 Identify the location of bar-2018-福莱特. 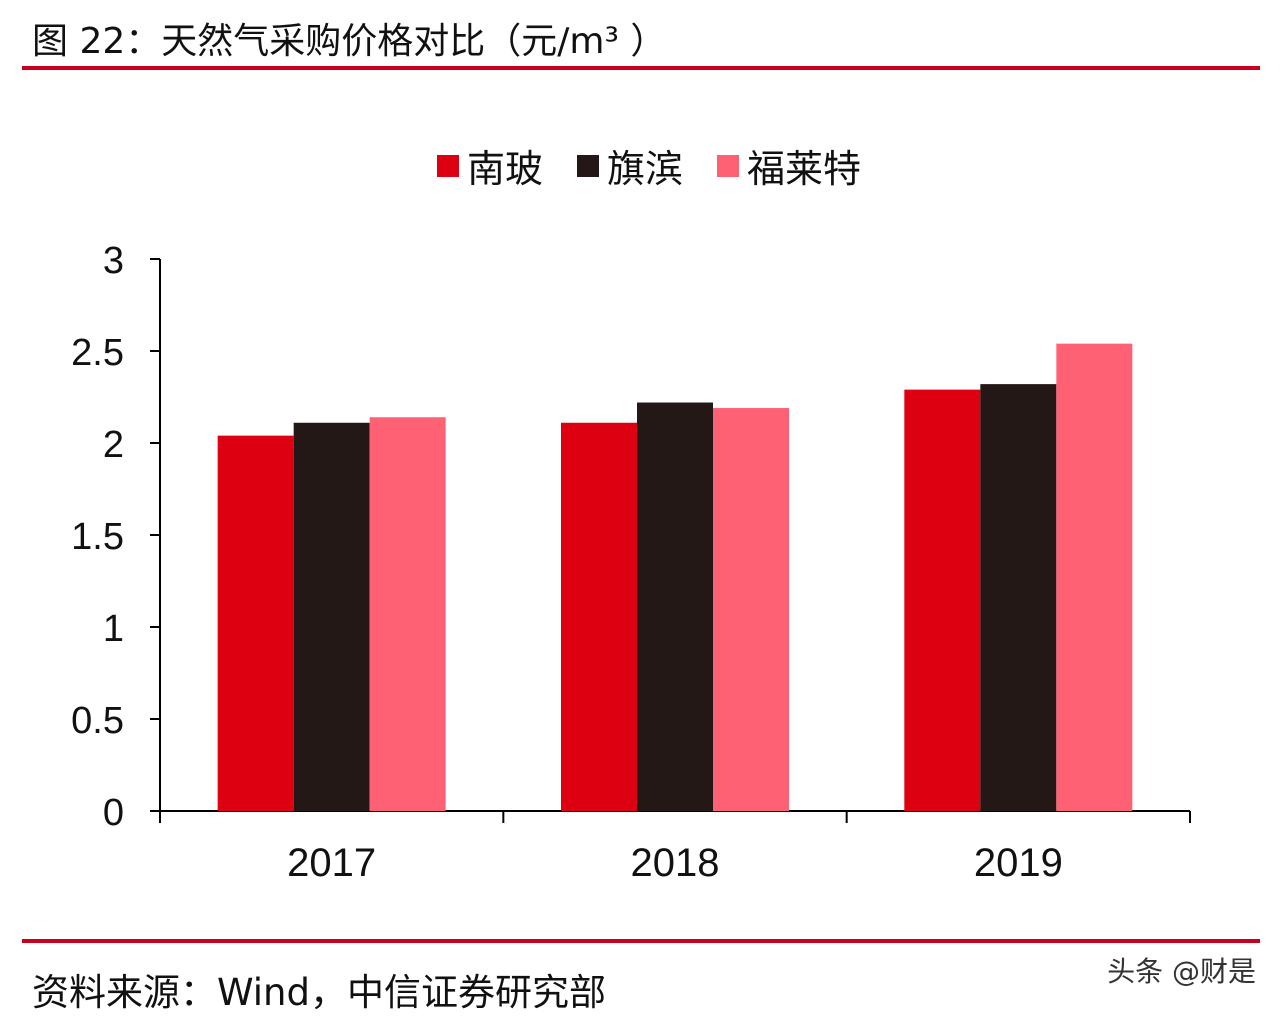
(751, 609).